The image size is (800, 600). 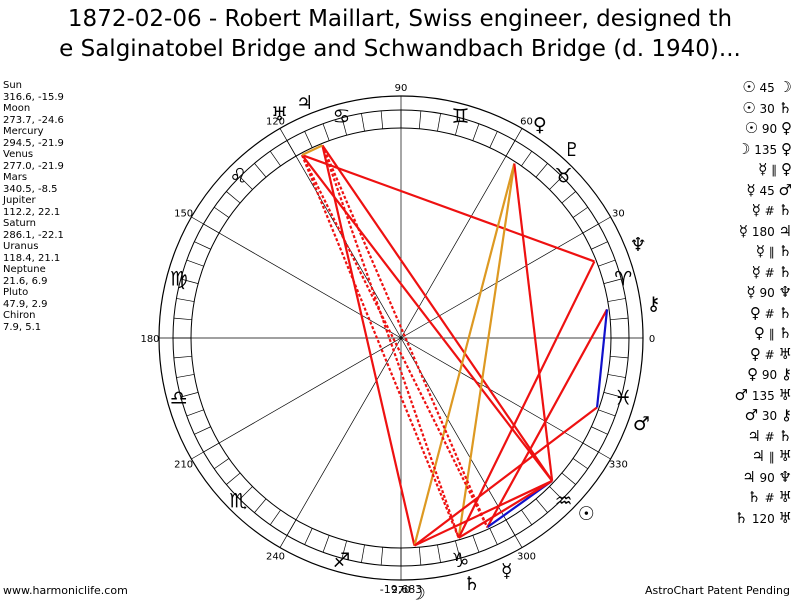 What do you see at coordinates (238, 175) in the screenshot?
I see `zodiac-sign-icon: ♌` at bounding box center [238, 175].